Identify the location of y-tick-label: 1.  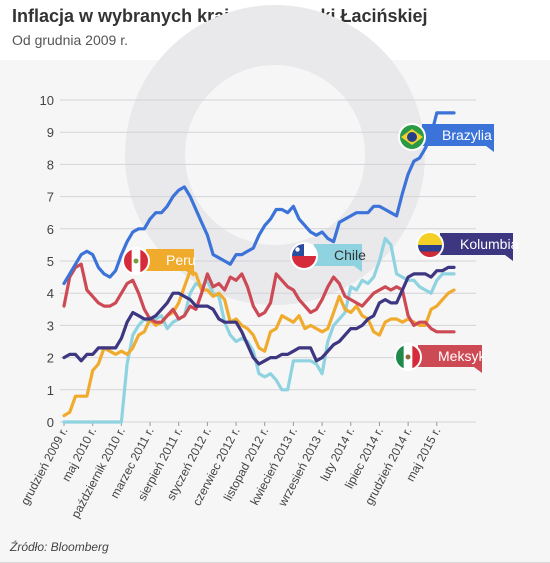
(50, 390).